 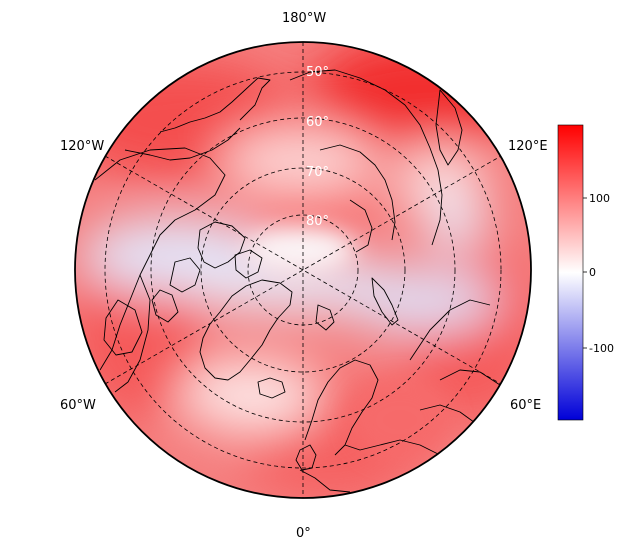 I want to click on colorbar-gradient, so click(x=570, y=272).